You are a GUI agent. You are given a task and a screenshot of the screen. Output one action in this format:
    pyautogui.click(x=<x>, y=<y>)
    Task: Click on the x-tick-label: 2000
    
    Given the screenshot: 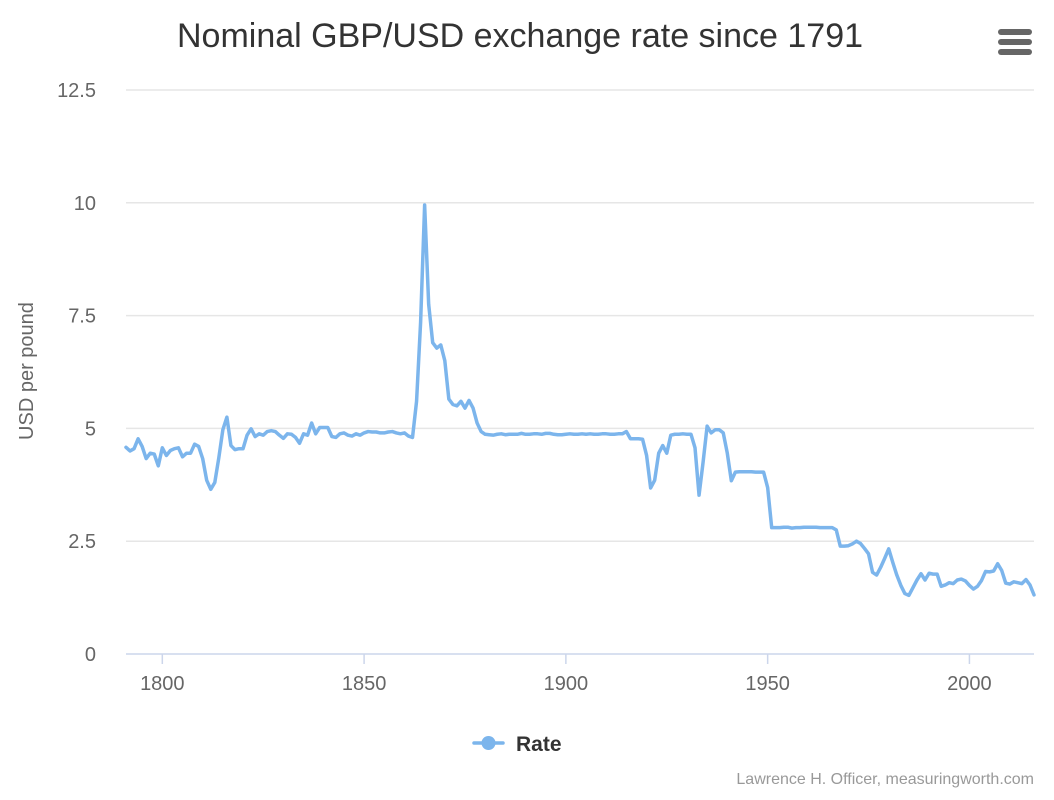 What is the action you would take?
    pyautogui.click(x=969, y=684)
    